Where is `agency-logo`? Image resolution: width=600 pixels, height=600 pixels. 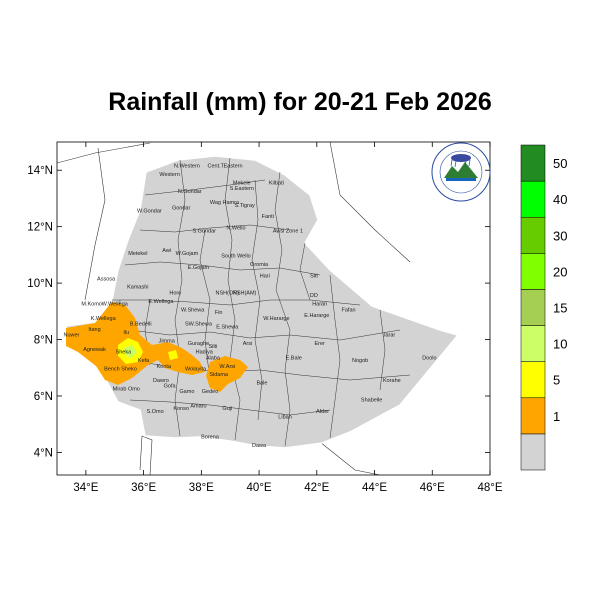
agency-logo is located at coordinates (461, 172).